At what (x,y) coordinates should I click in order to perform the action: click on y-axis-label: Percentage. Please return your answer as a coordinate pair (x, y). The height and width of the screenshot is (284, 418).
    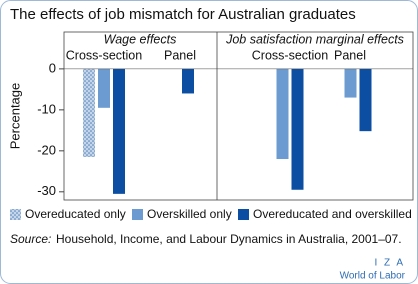
    Looking at the image, I should click on (14, 116).